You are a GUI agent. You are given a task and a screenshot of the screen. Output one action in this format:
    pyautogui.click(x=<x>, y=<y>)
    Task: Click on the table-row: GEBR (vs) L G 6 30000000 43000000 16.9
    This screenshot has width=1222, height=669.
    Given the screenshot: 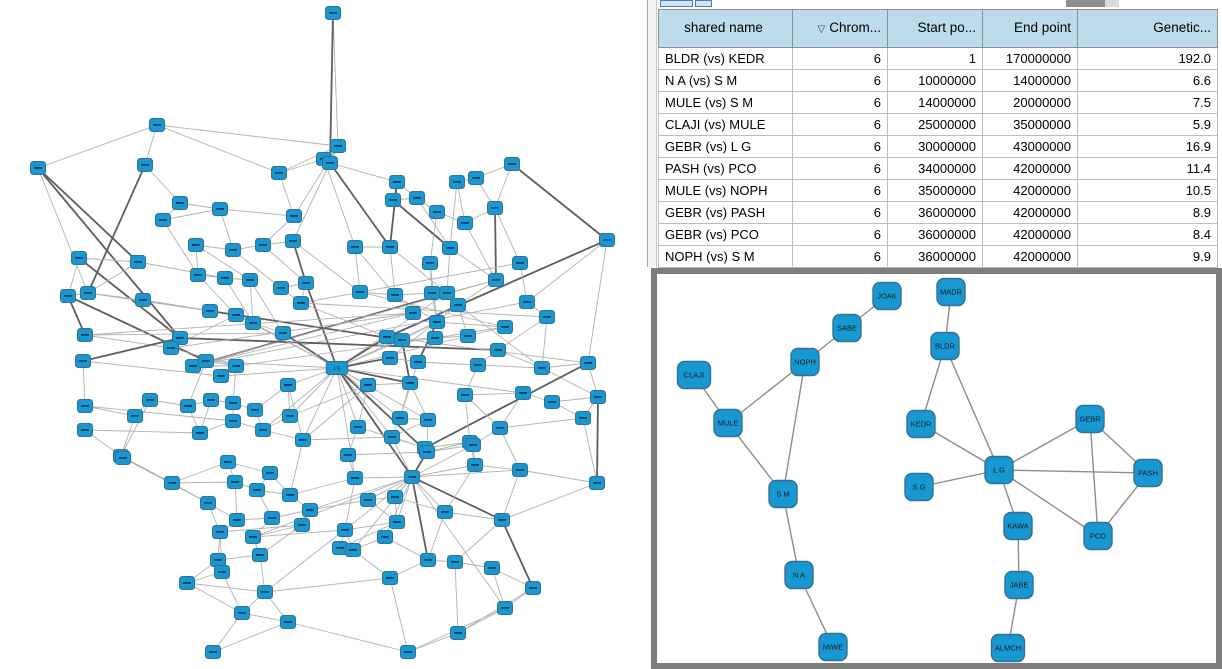 What is the action you would take?
    pyautogui.click(x=938, y=146)
    